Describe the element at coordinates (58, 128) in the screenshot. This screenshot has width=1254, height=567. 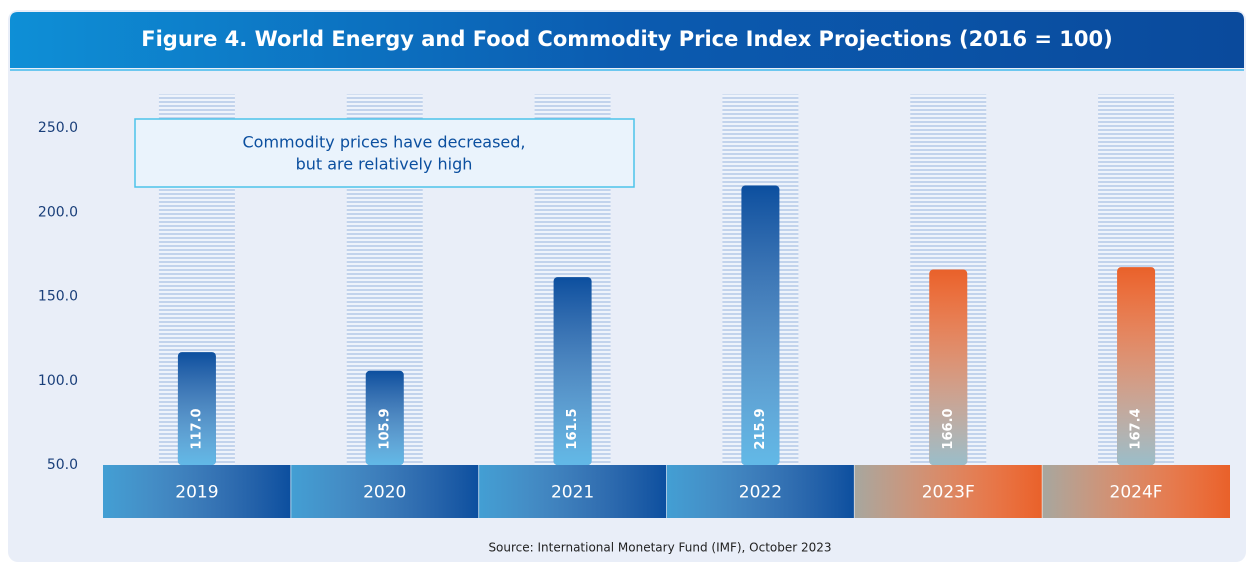
I see `y-tick-label: 250.0` at that location.